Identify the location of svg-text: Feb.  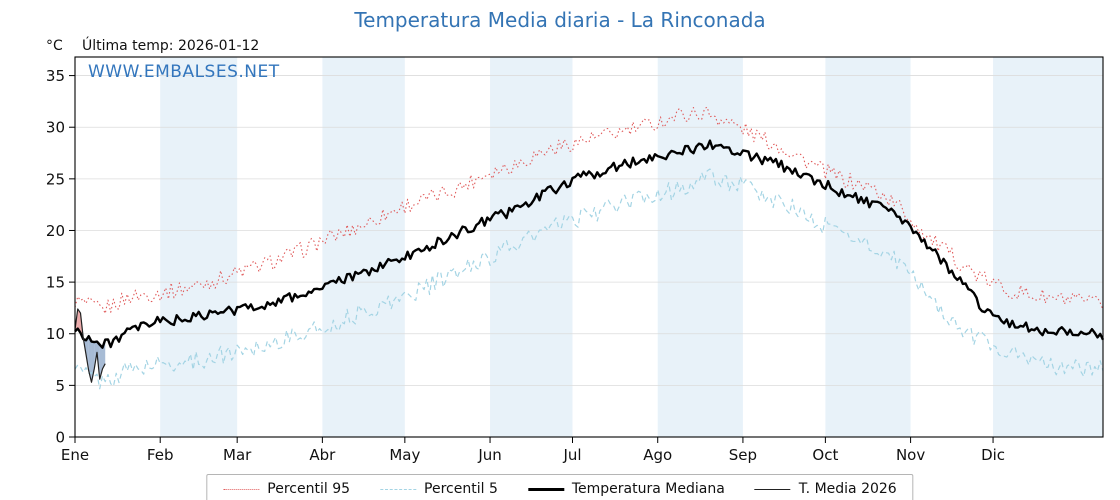
(160, 455).